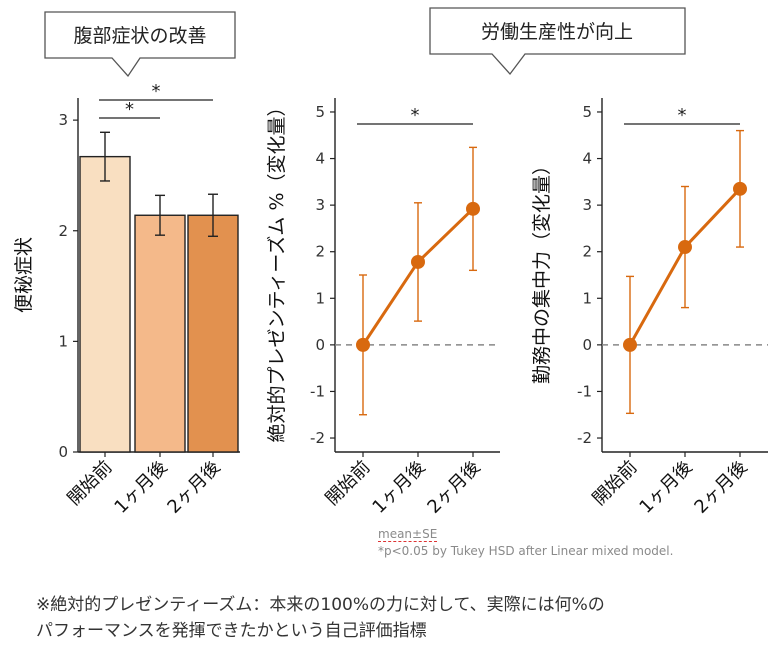  Describe the element at coordinates (139, 36) in the screenshot. I see `callout-left-text: 腹部症状の改善` at that location.